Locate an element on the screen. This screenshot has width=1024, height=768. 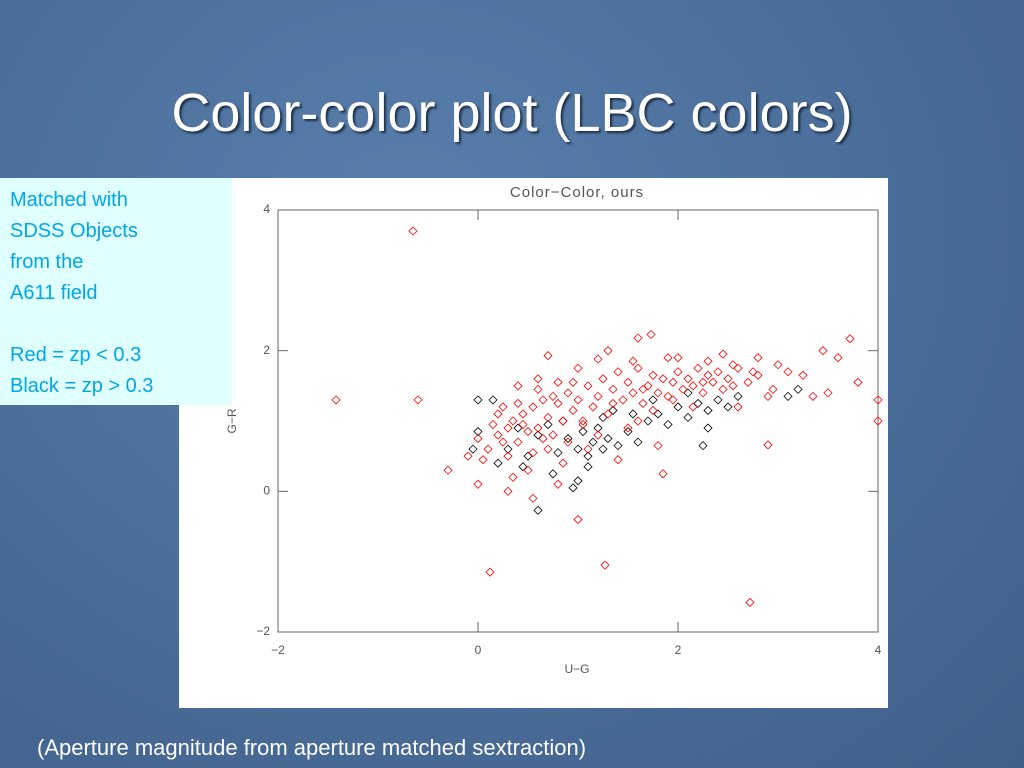
note-line: Matched with is located at coordinates (69, 200).